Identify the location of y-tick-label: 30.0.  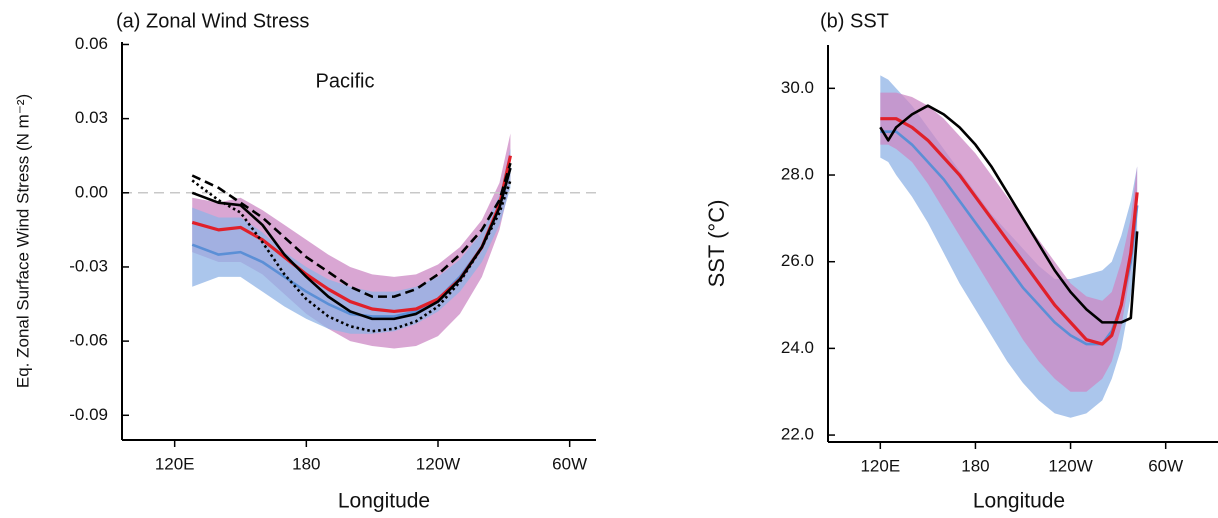
(797, 87).